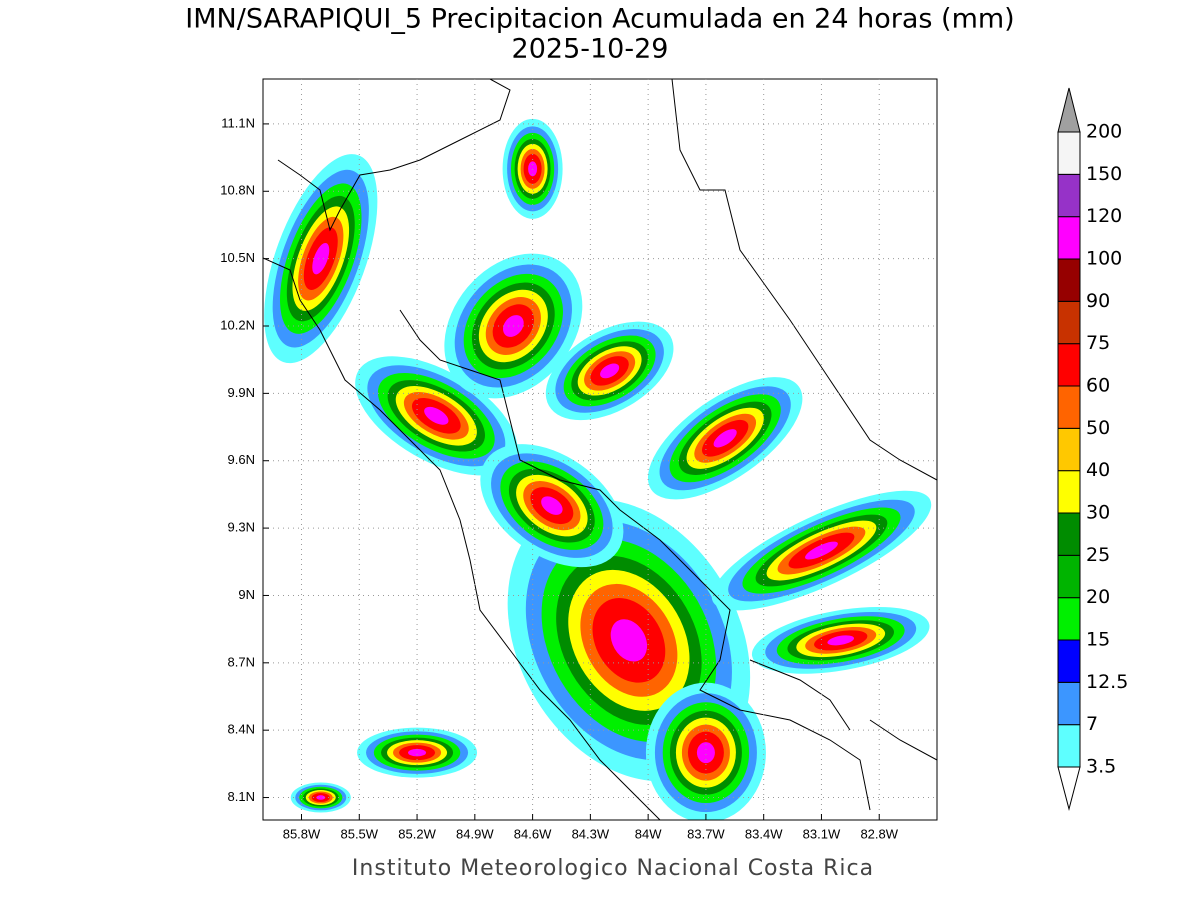 This screenshot has width=1200, height=900. I want to click on colorbar-label: 150, so click(1104, 174).